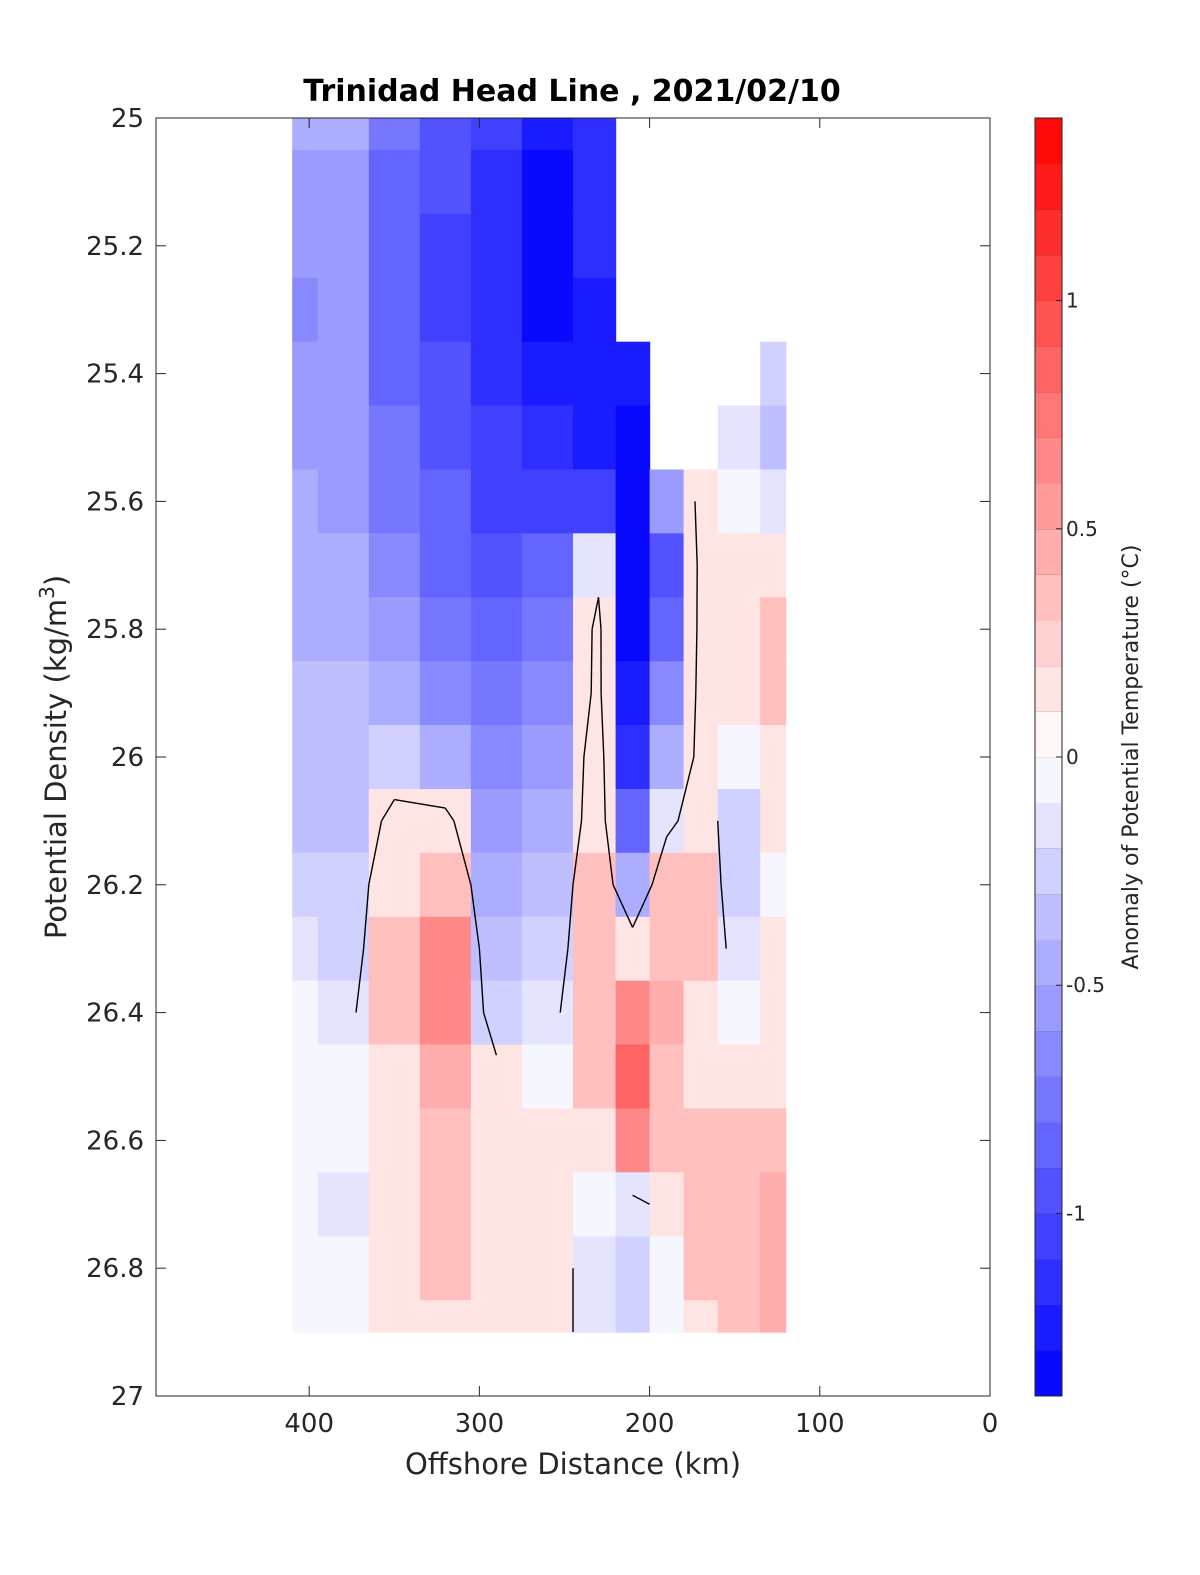 The width and height of the screenshot is (1200, 1575). Describe the element at coordinates (309, 1424) in the screenshot. I see `x-tick-label: 400` at that location.